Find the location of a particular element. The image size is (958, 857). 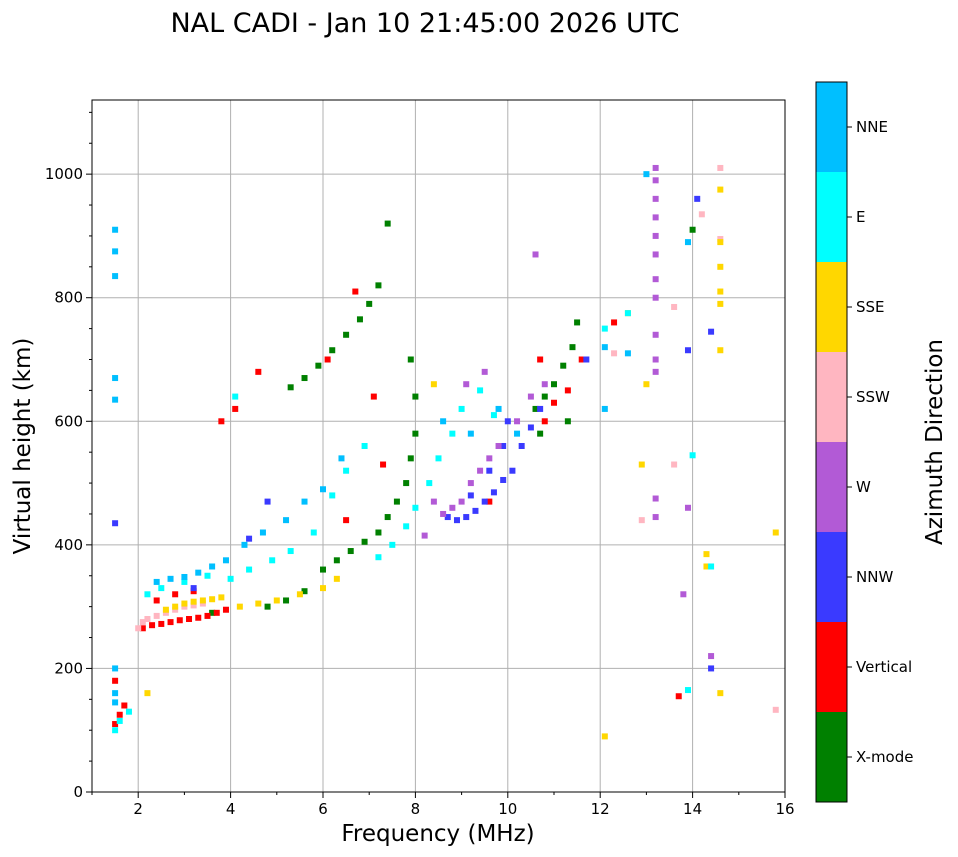

y-axis-ticks: 0 200 400 600 800 1000 is located at coordinates (68, 456).